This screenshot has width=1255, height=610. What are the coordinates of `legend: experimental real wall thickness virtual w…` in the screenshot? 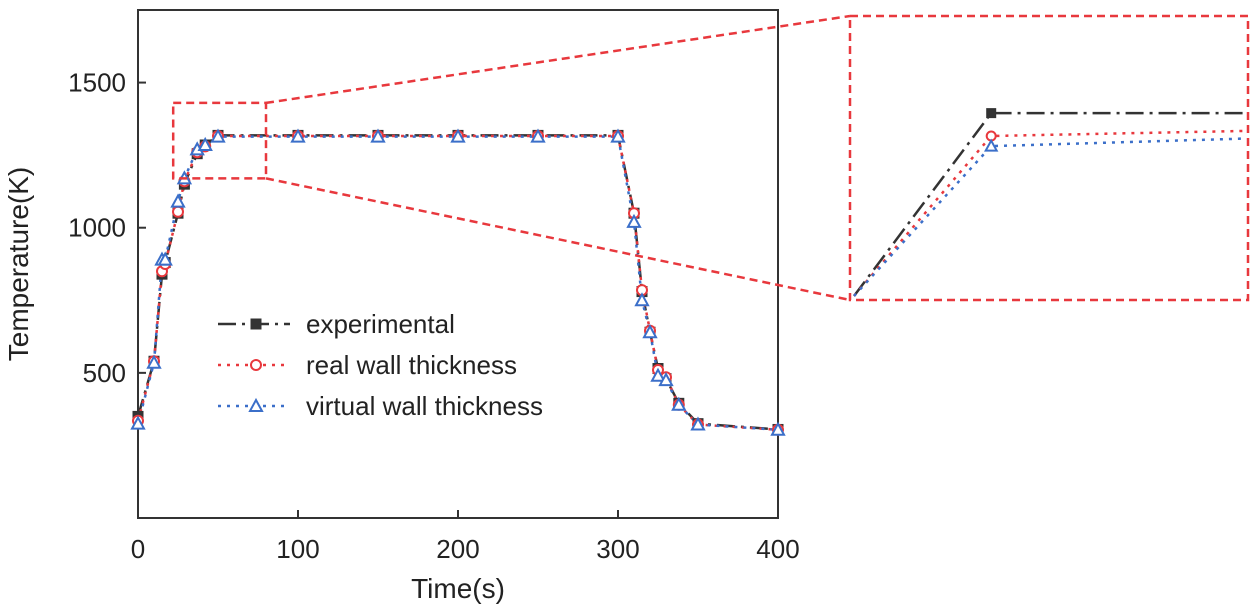 It's located at (380, 365).